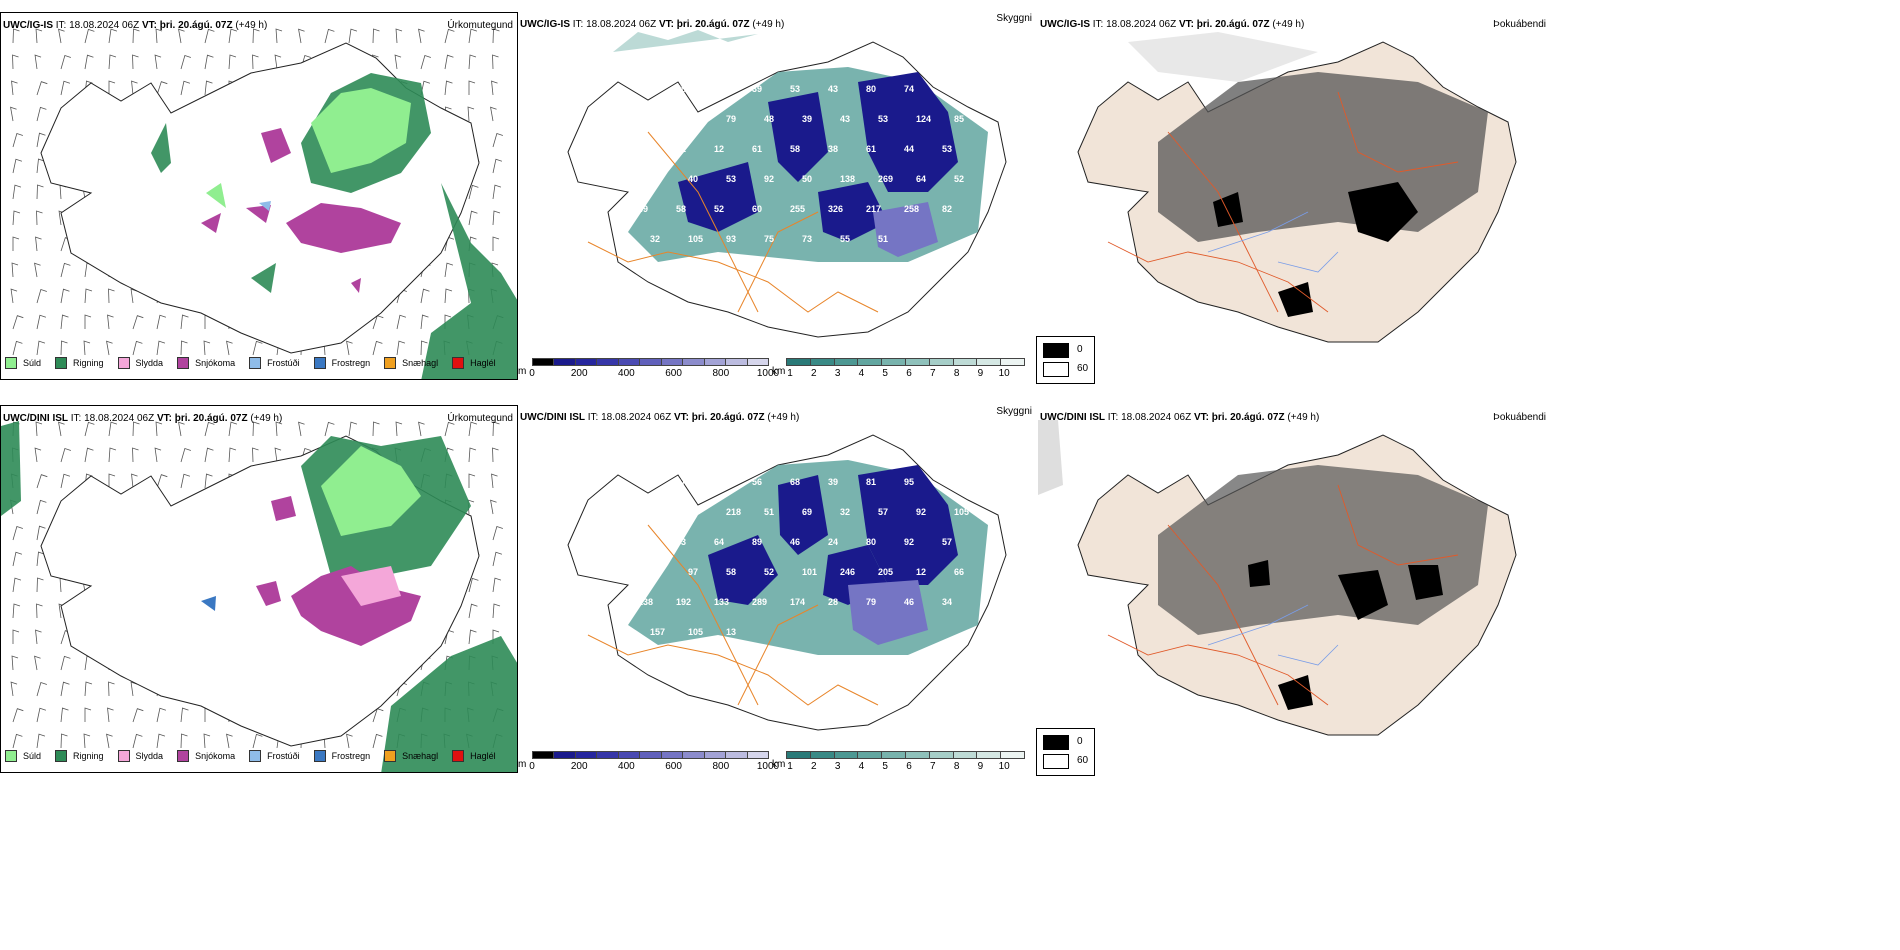  I want to click on colorbar-unit: m, so click(522, 371).